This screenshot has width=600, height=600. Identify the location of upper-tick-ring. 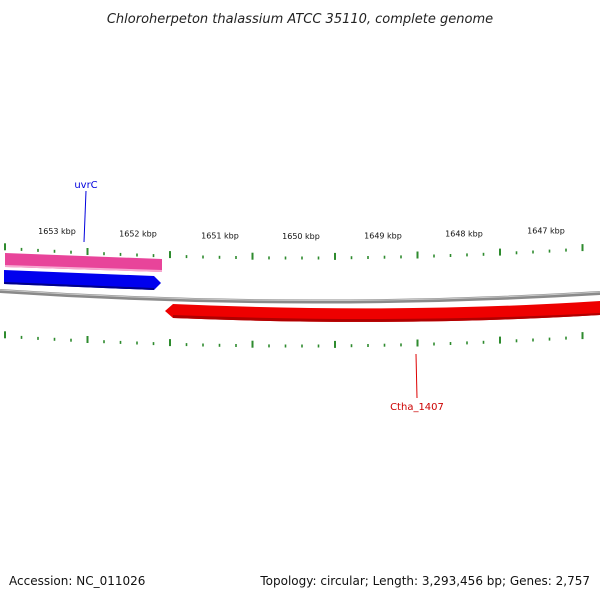
(294, 251).